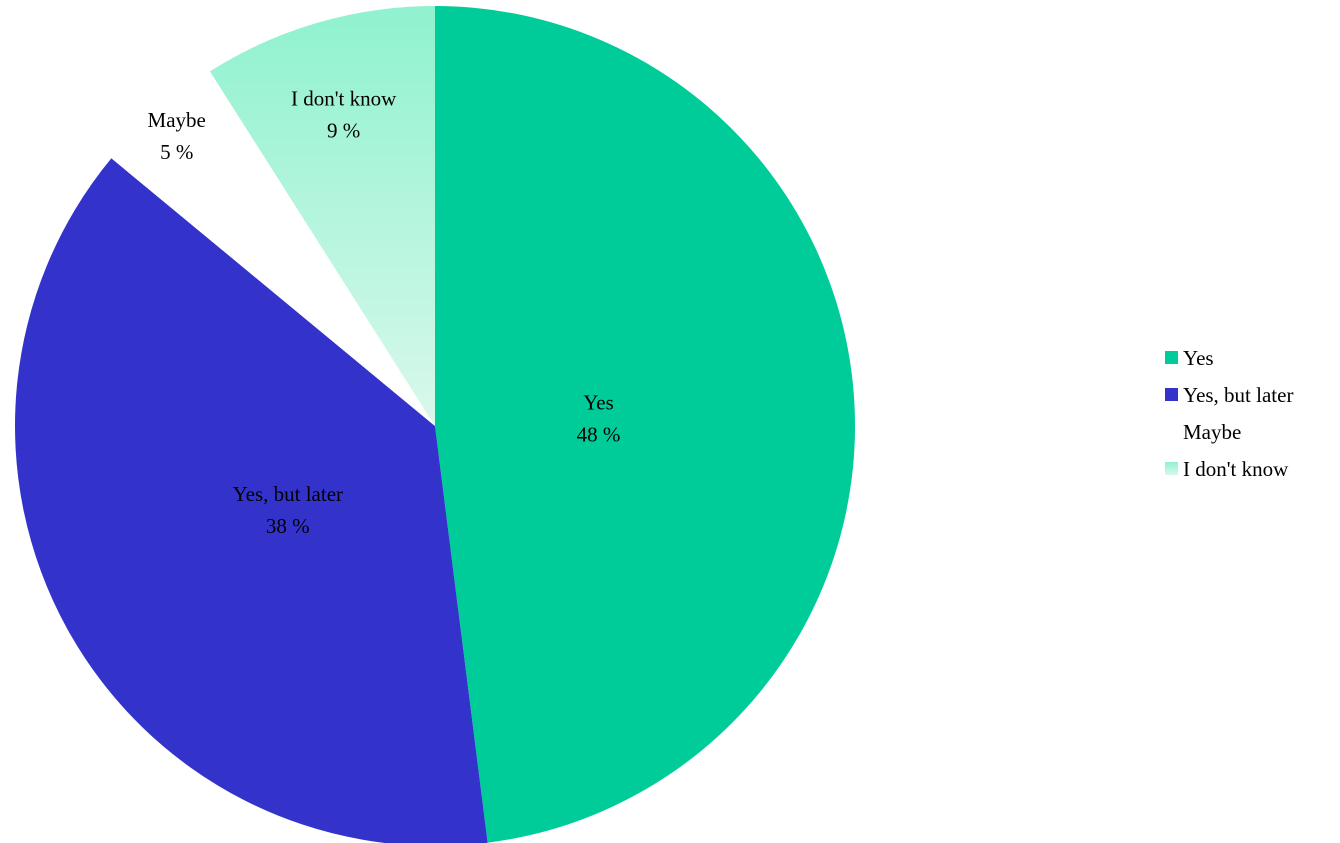  Describe the element at coordinates (599, 435) in the screenshot. I see `slice-value-yes: 48 %` at that location.